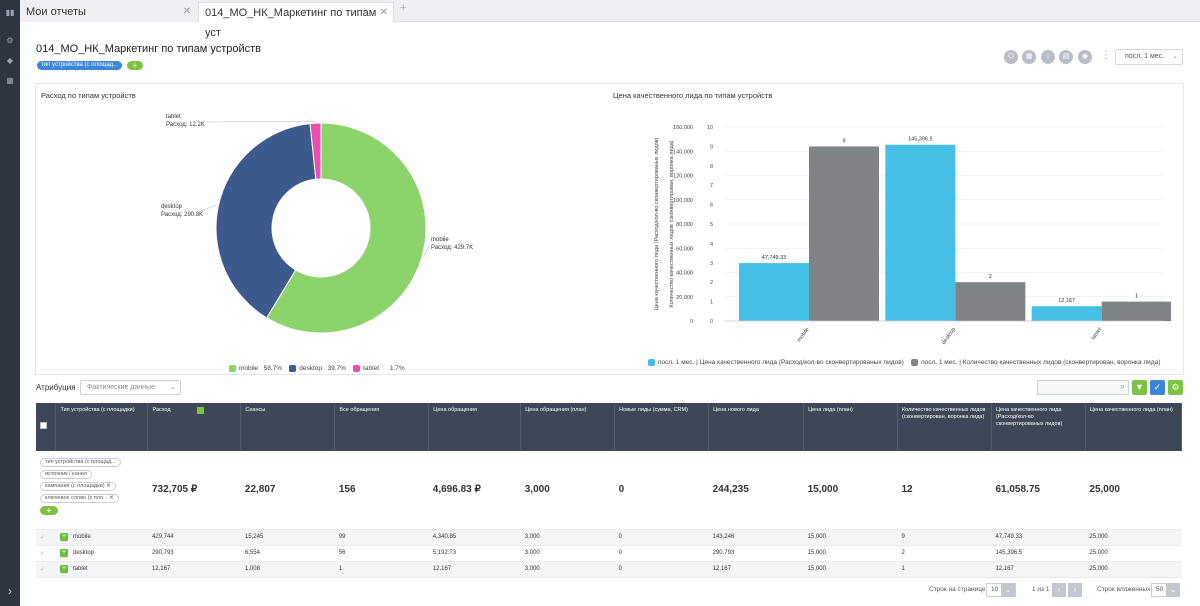 The image size is (1200, 606). What do you see at coordinates (1160, 589) in the screenshot?
I see `nested-rows-value: 50` at bounding box center [1160, 589].